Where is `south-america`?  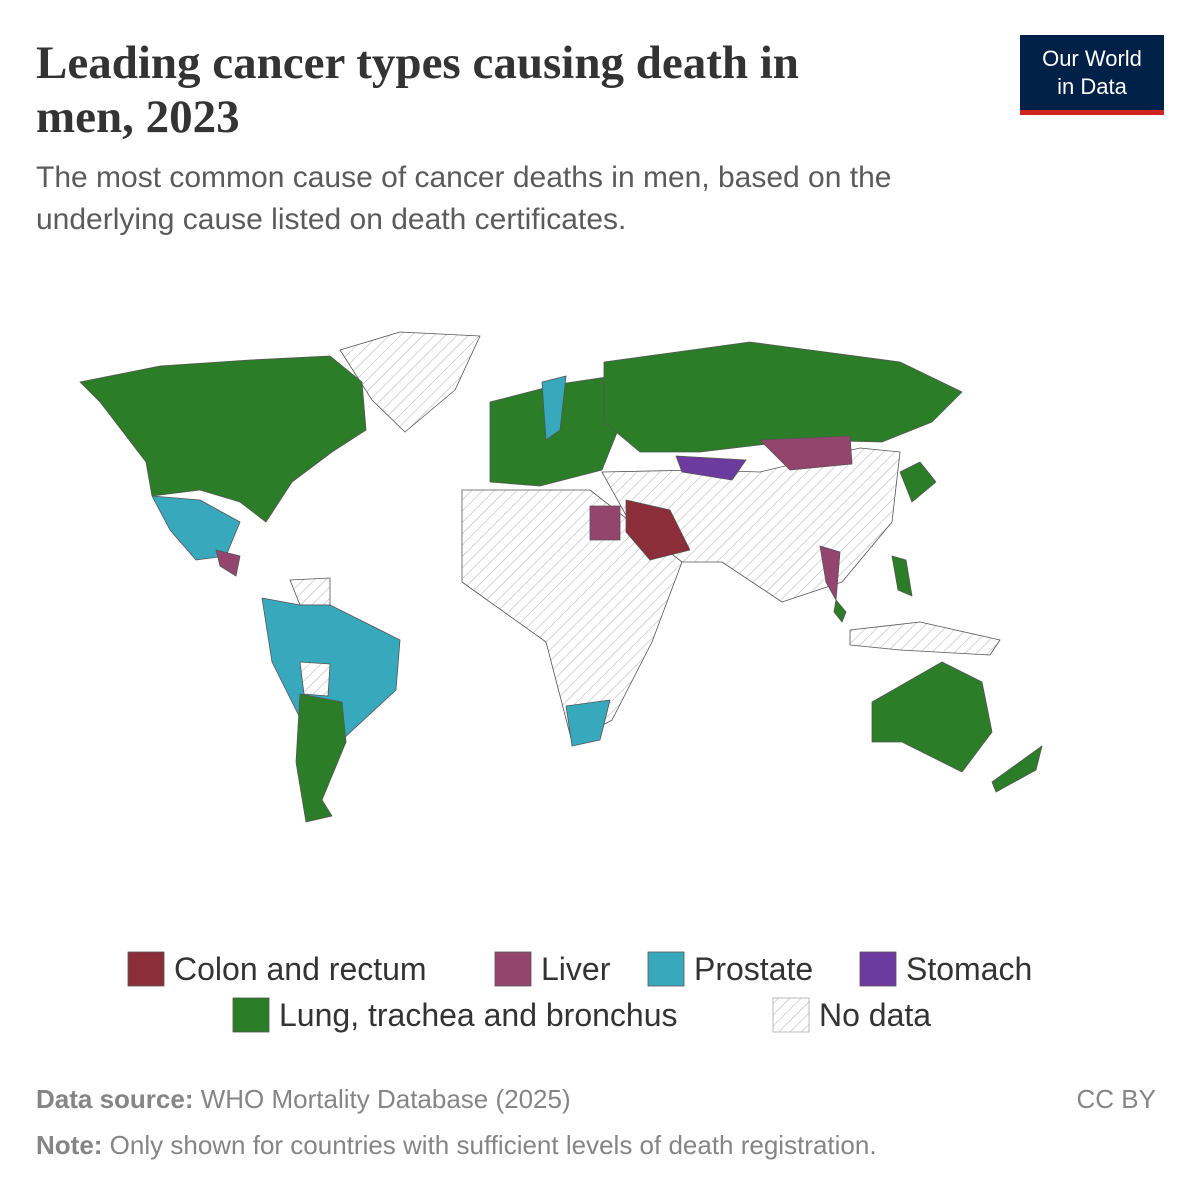 south-america is located at coordinates (331, 669).